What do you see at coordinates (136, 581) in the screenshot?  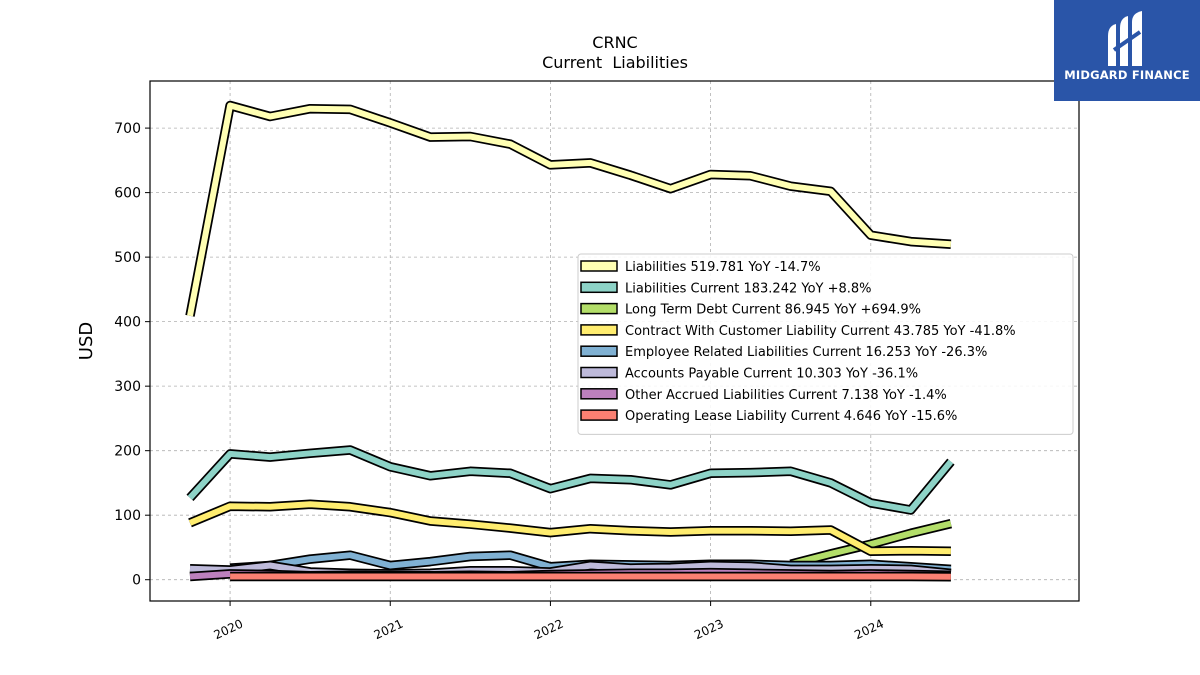 I see `y-tick-label: 0` at bounding box center [136, 581].